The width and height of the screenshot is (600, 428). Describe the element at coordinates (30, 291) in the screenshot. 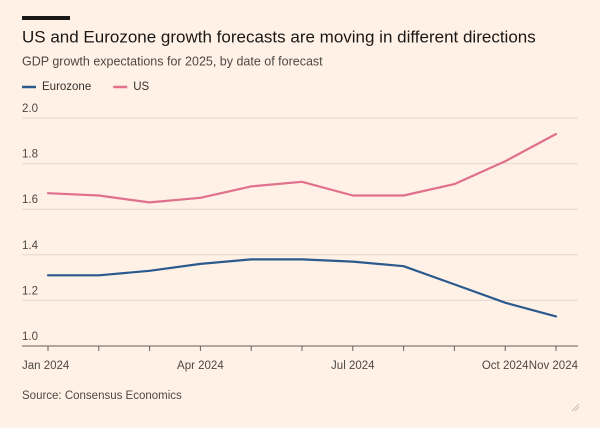

I see `y-tick-label: 1.2` at that location.